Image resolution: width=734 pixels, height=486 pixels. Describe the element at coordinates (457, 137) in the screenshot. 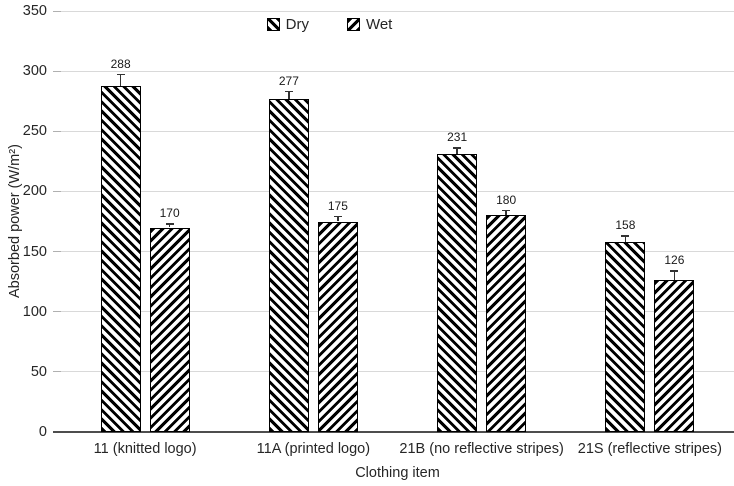

I see `data-label: 231` at that location.